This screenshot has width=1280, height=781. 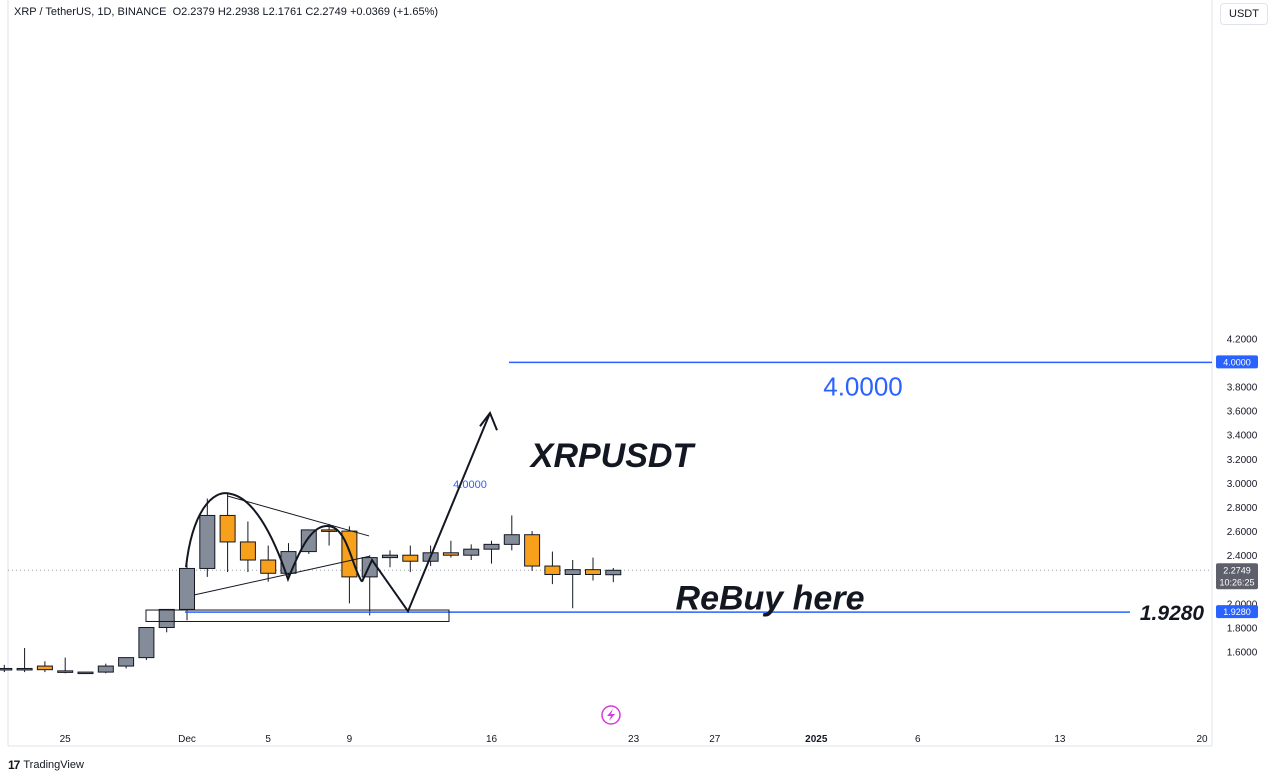 I want to click on support-price-tag: 1.9280, so click(x=1237, y=612).